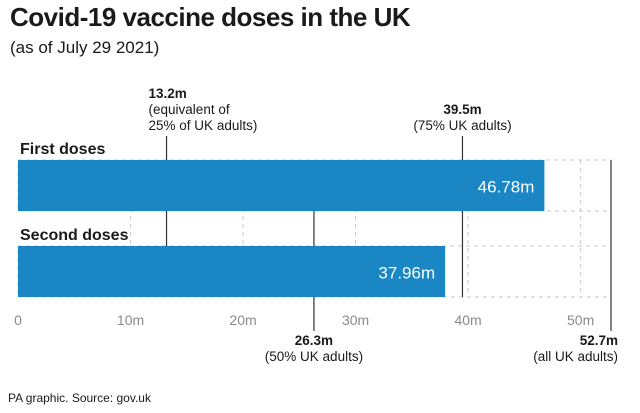  What do you see at coordinates (462, 109) in the screenshot?
I see `reference-value-label: 39.5m` at bounding box center [462, 109].